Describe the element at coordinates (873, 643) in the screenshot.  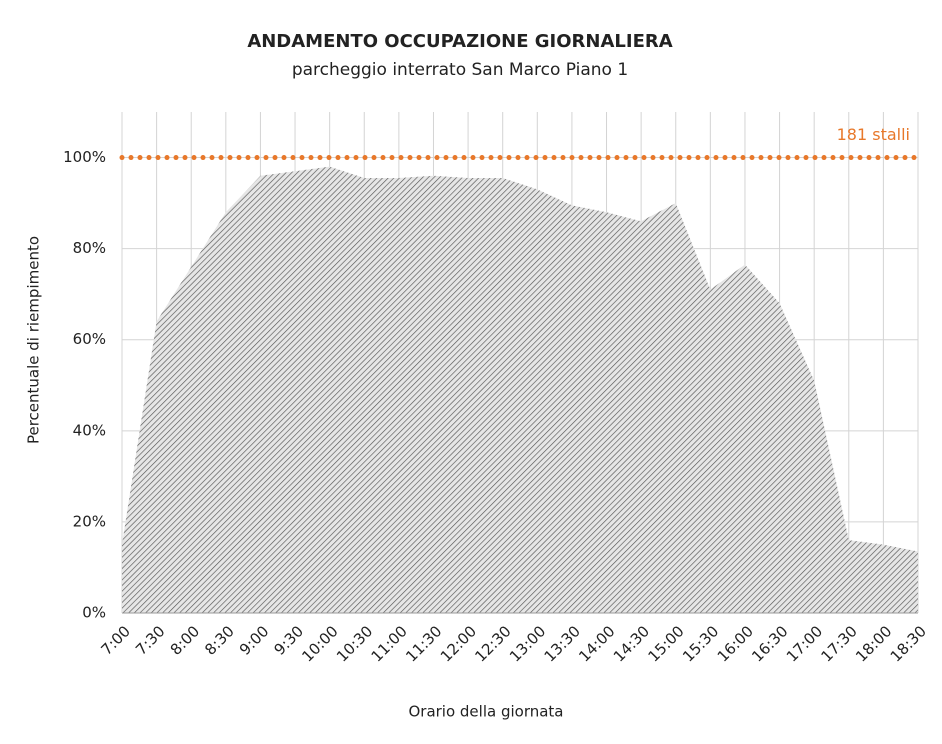
I see `x-tick-label: 18:00` at that location.